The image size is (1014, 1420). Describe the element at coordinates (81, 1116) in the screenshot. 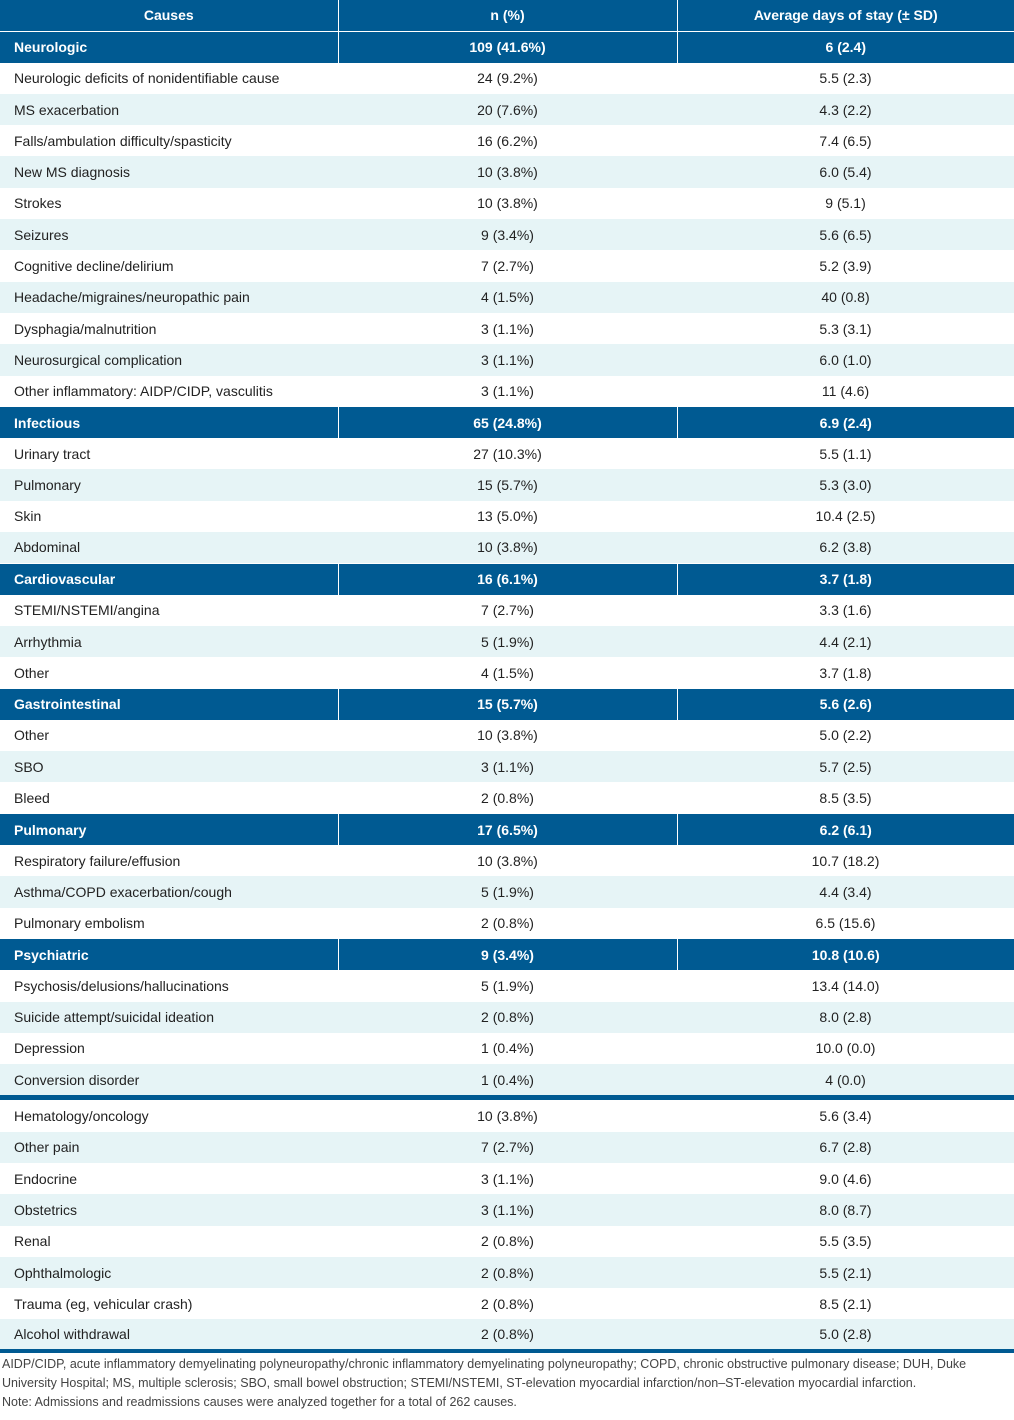

I see `cell-cause: Hematology/oncology` at that location.